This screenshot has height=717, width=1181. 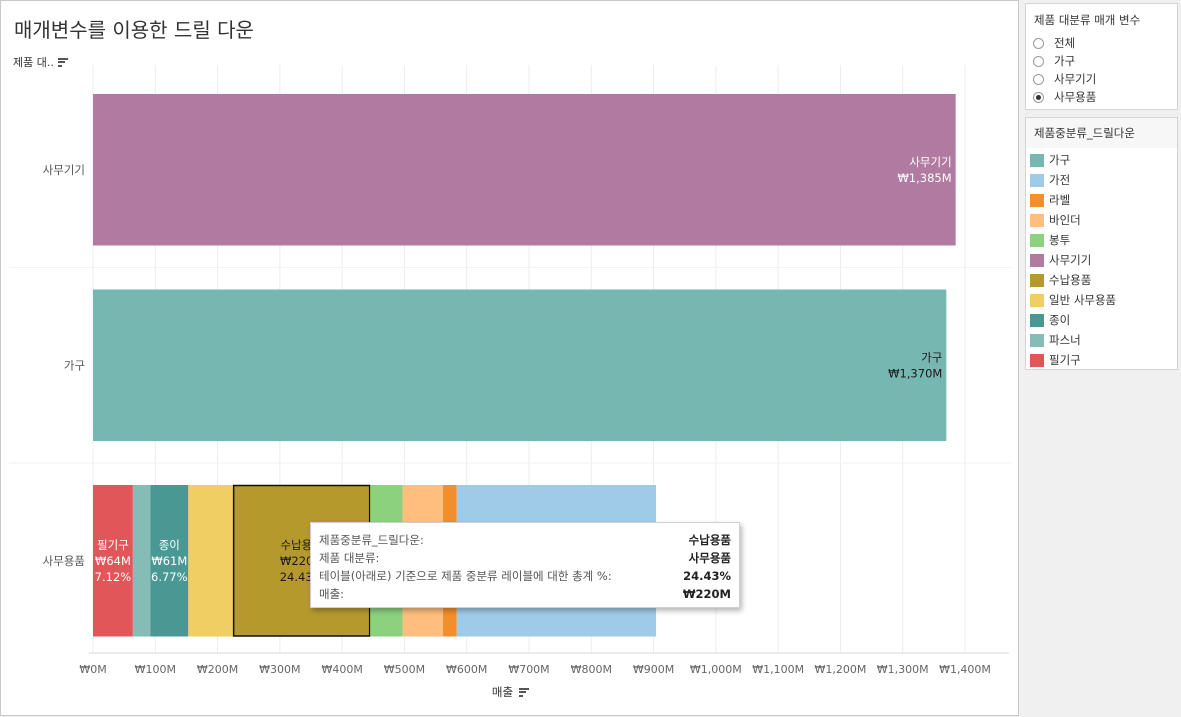 What do you see at coordinates (169, 577) in the screenshot?
I see `data-label: 6.77%` at bounding box center [169, 577].